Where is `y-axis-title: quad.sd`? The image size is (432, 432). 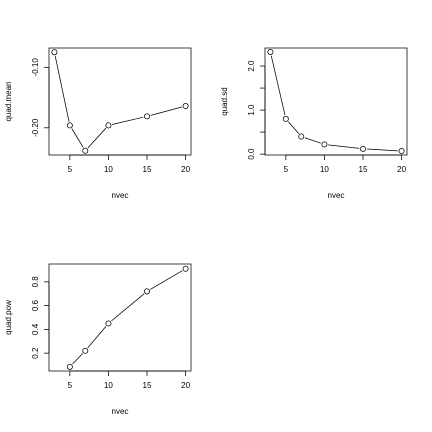
y-axis-title: quad.sd is located at coordinates (224, 101).